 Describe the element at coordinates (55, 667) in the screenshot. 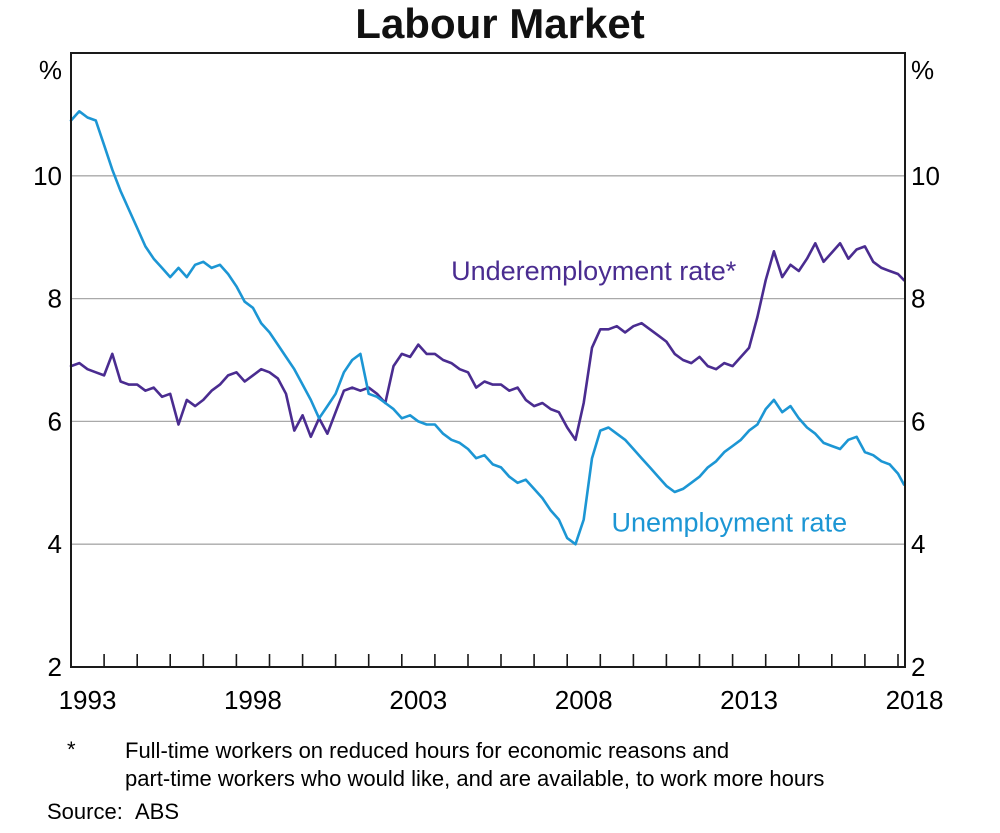

I see `y-label-left-2: 2` at that location.